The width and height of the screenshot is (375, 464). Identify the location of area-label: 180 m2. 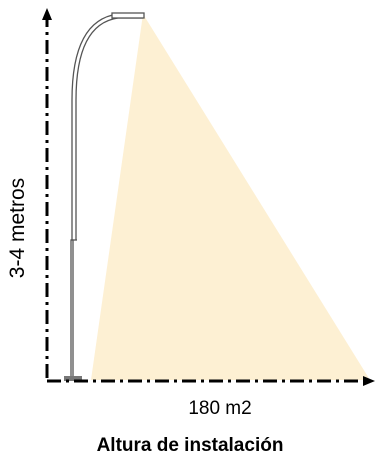
(220, 408).